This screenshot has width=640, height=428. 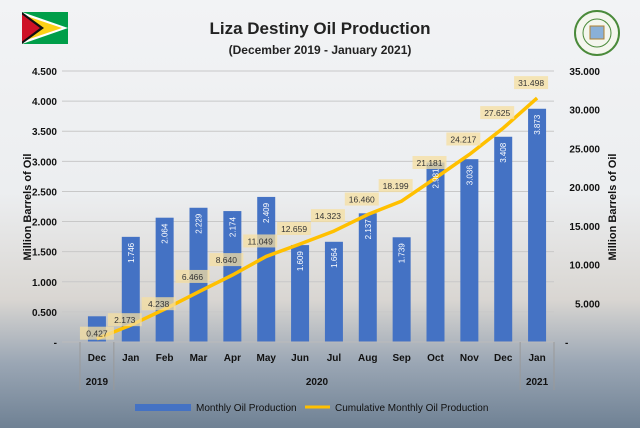 I want to click on x-tick-label: Sep, so click(x=401, y=358).